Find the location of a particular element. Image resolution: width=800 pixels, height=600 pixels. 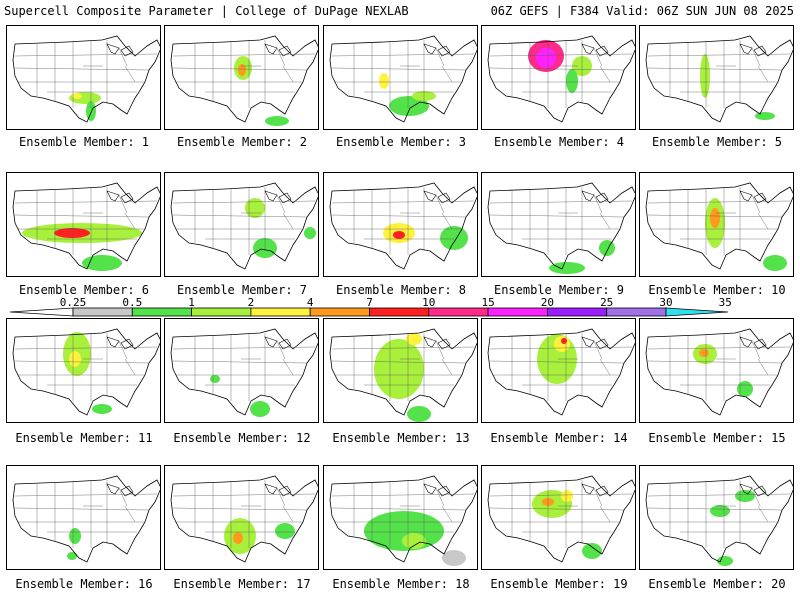

ensemble-member-label: Ensemble Member: 15 is located at coordinates (717, 438).